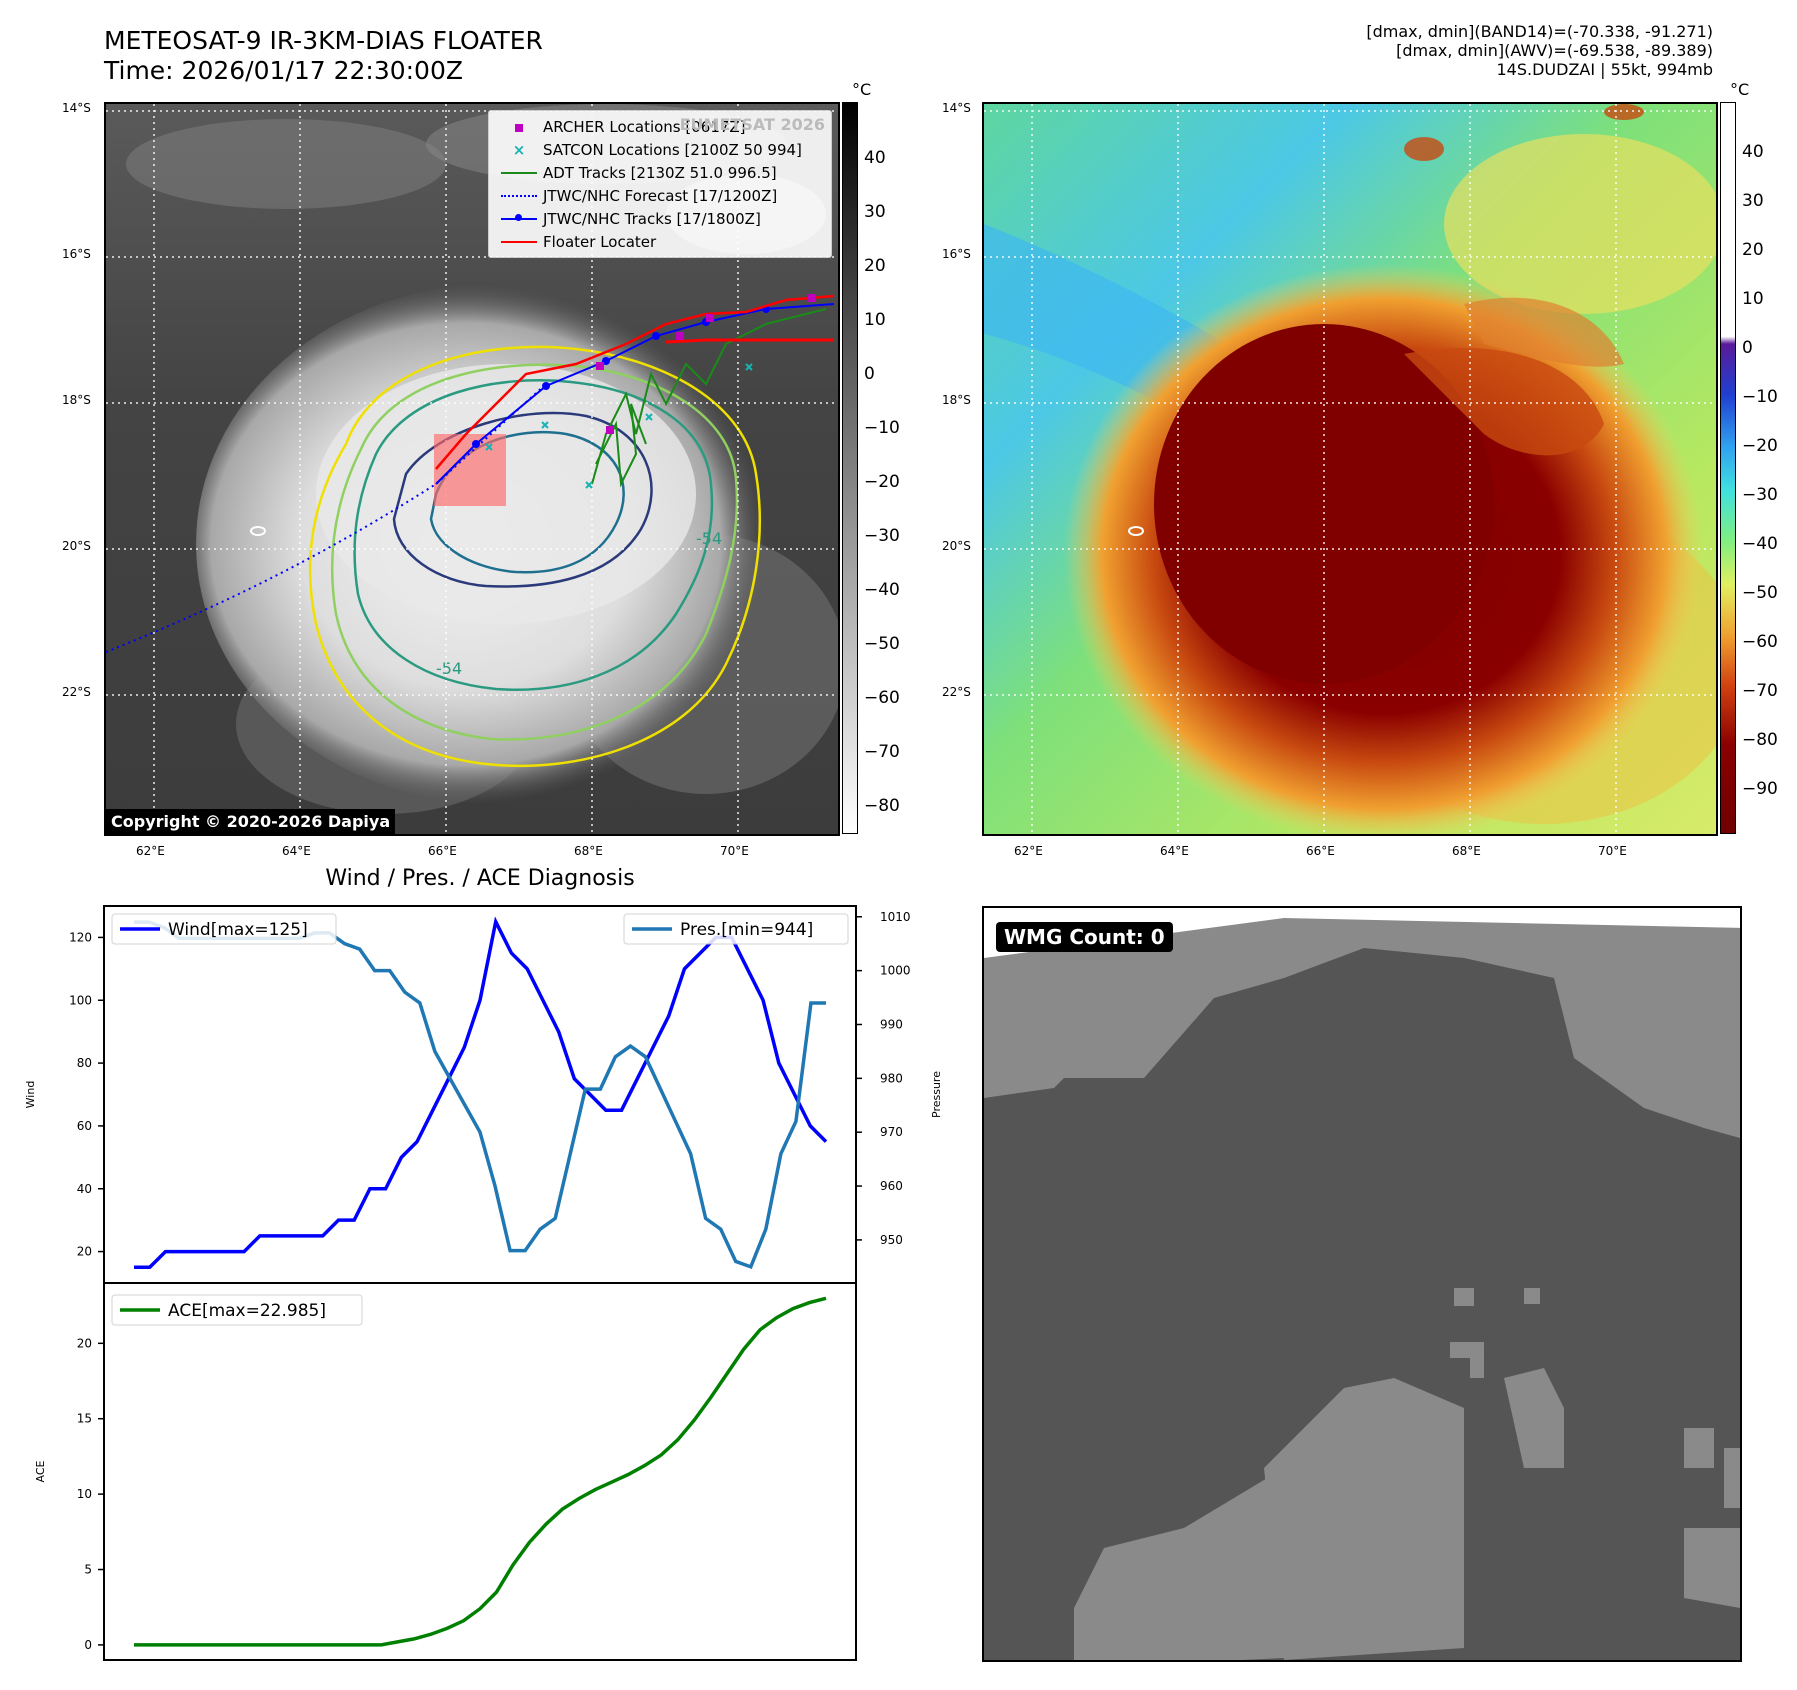 The image size is (1797, 1690). I want to click on adt-track, so click(709, 396).